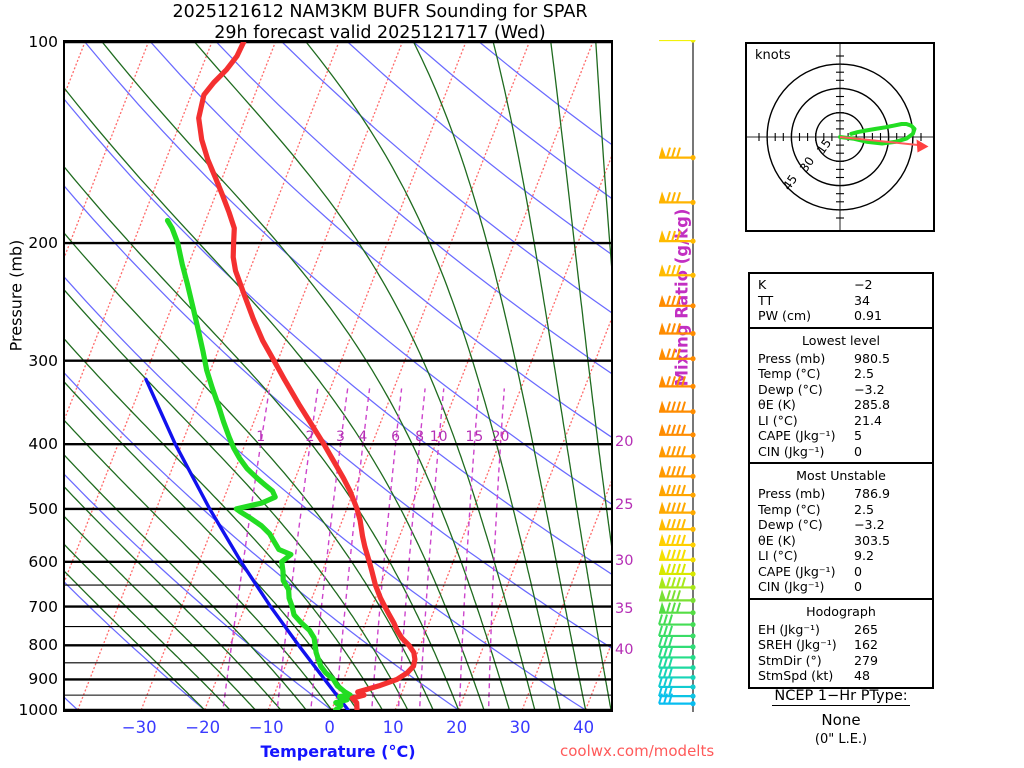  I want to click on stats-row-value: 5, so click(858, 435).